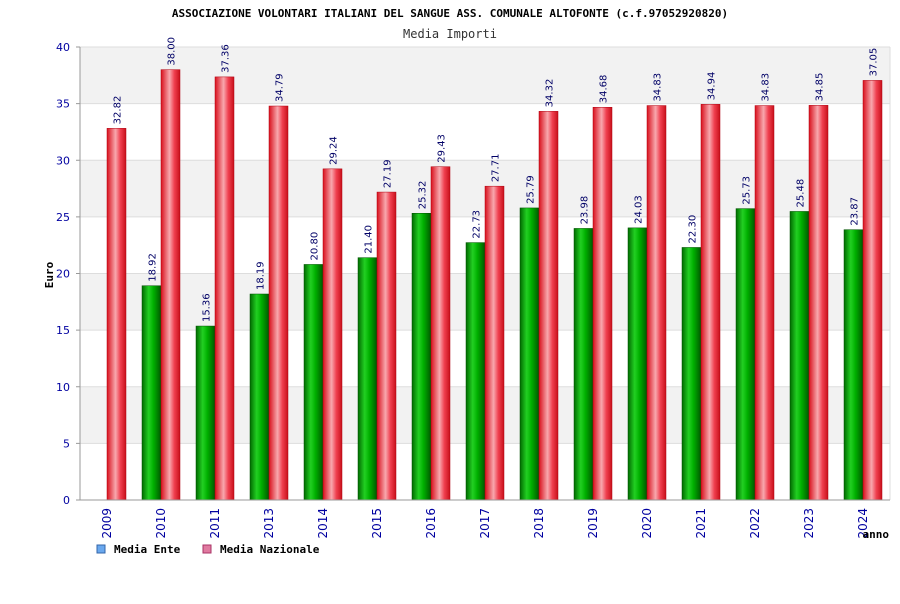 This screenshot has width=900, height=604. Describe the element at coordinates (153, 267) in the screenshot. I see `bar-value-label-media-ente-2010: 18.92` at that location.